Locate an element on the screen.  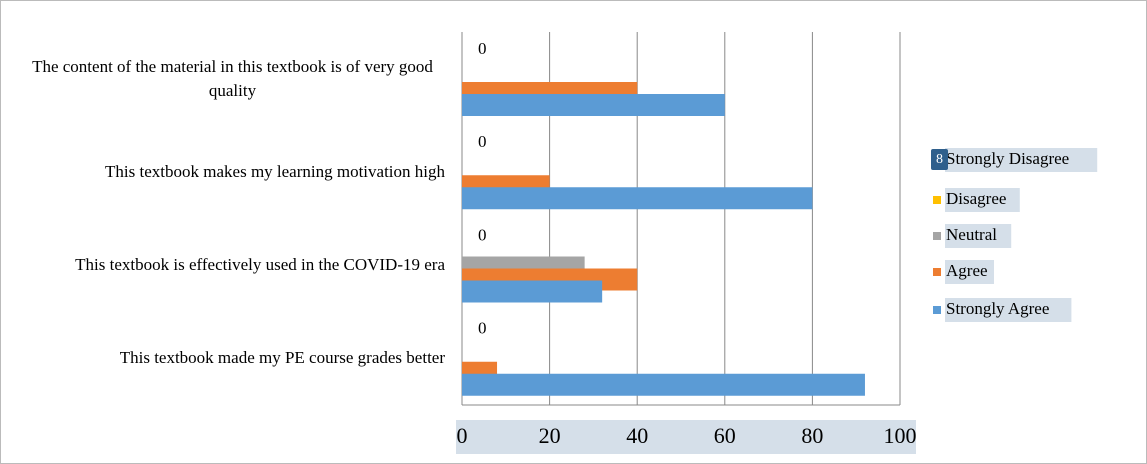
legend-label: Strongly Disagree is located at coordinates (1007, 158).